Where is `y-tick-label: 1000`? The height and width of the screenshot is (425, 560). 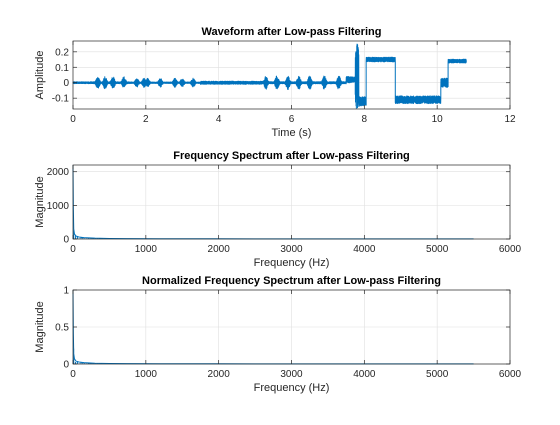
y-tick-label: 1000 is located at coordinates (58, 206).